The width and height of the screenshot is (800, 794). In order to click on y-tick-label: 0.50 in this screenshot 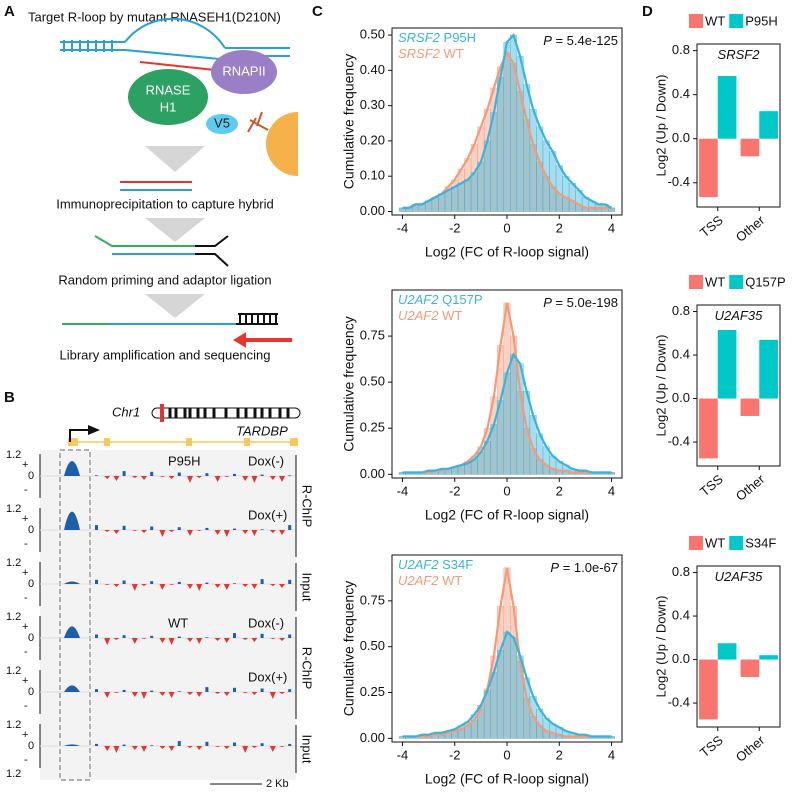, I will do `click(372, 381)`.